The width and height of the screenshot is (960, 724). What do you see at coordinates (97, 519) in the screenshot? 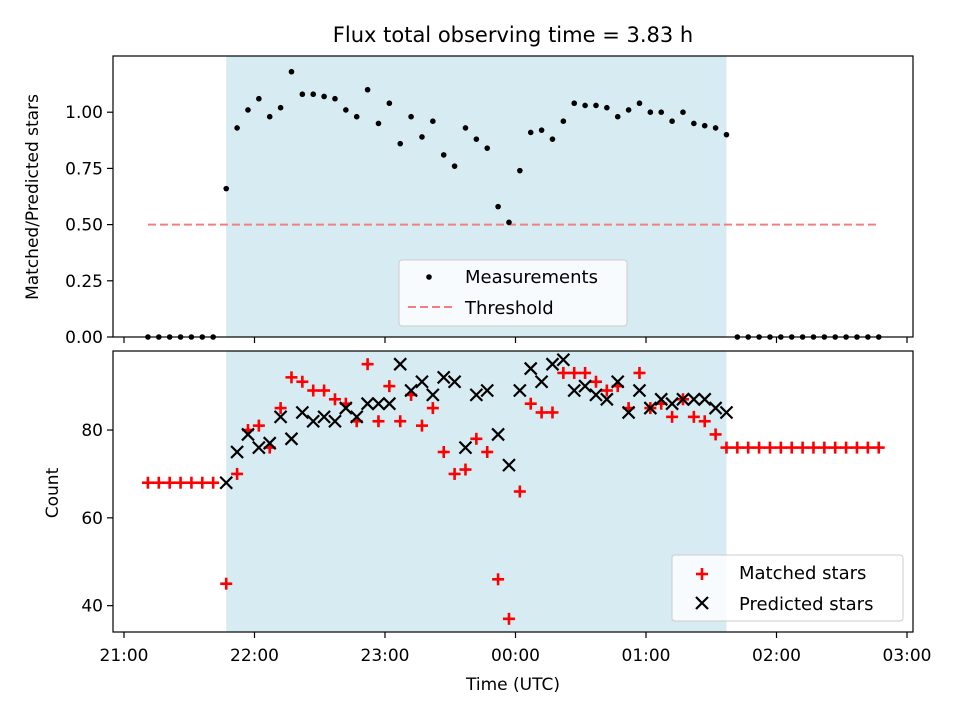
I see `bottom-y-axis-ticks: 40 60 80` at bounding box center [97, 519].